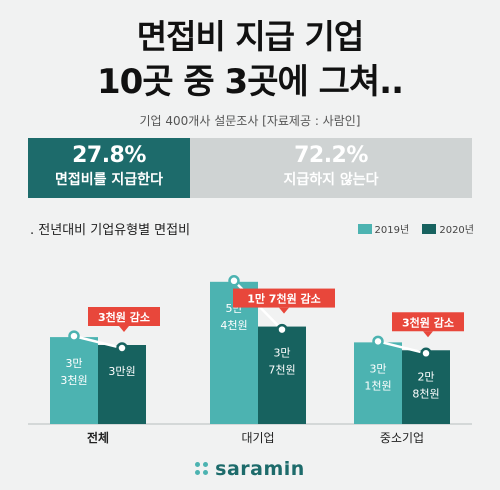  Describe the element at coordinates (250, 82) in the screenshot. I see `title-line-2: 10곳 중 3곳에 그쳐..` at that location.